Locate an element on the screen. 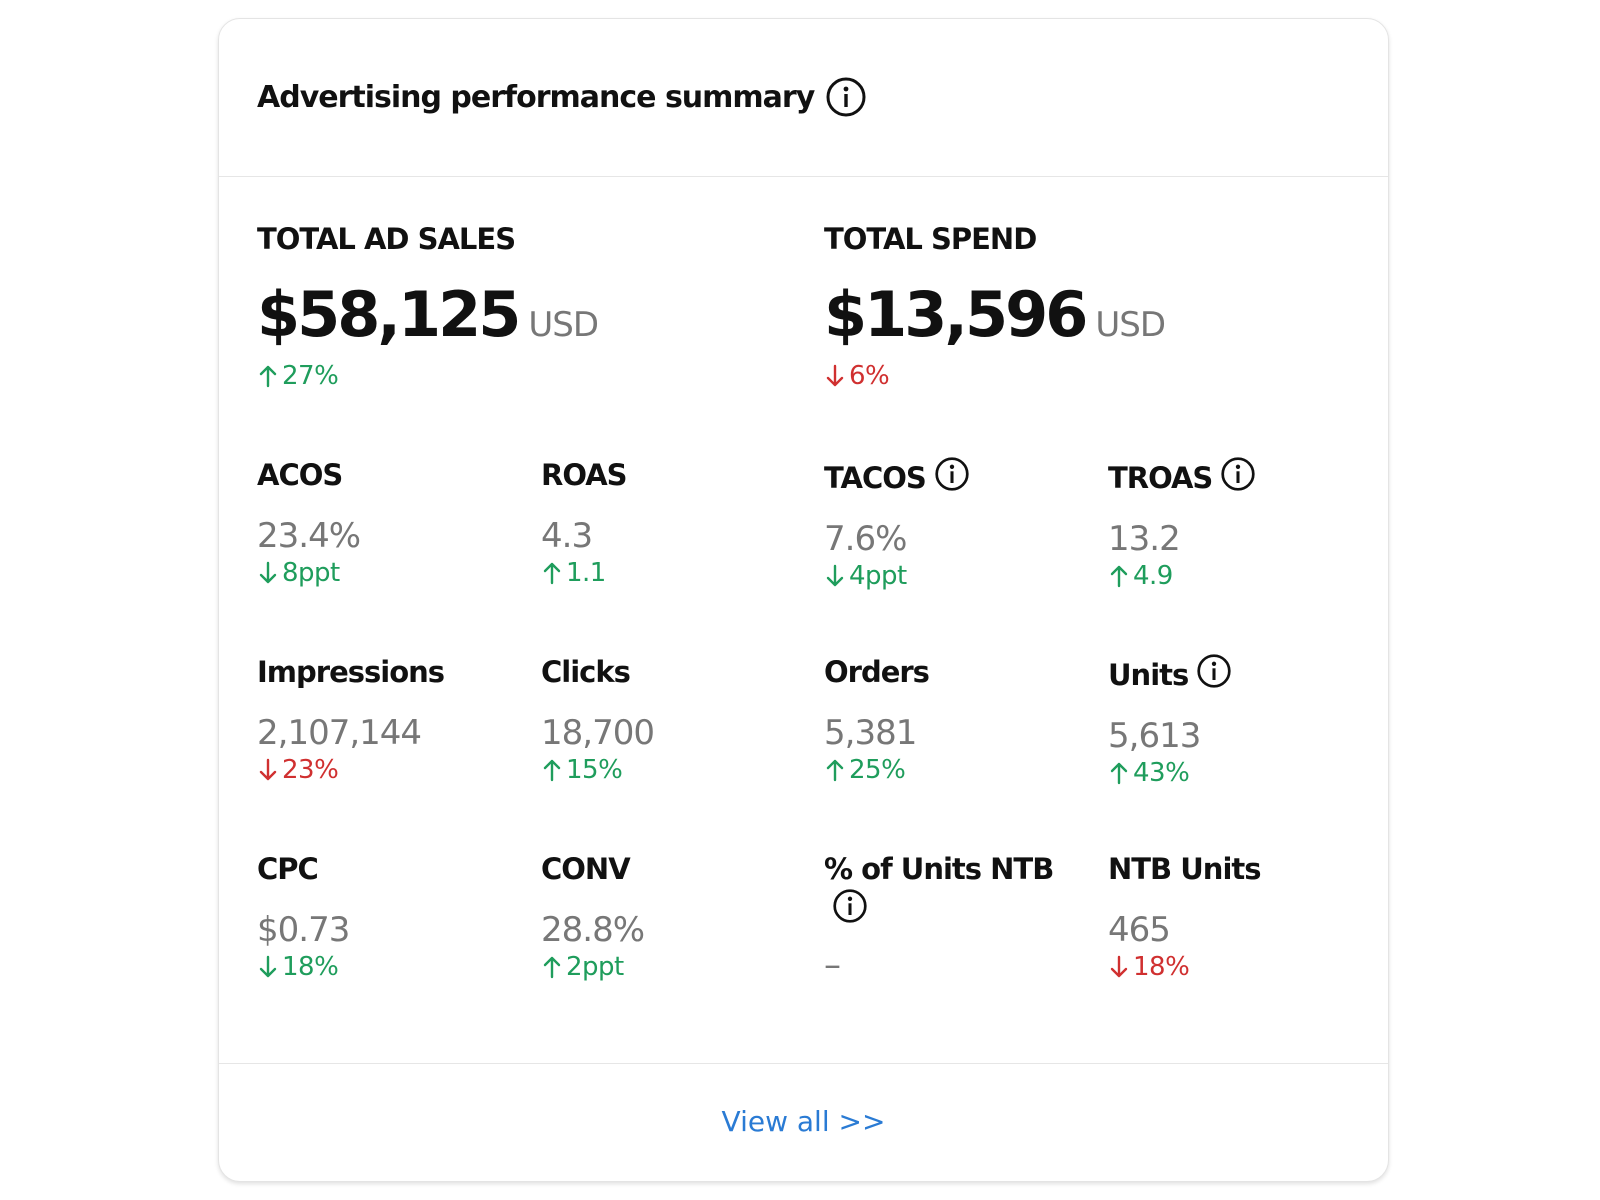  metric-label: % of Units NTB is located at coordinates (944, 889).